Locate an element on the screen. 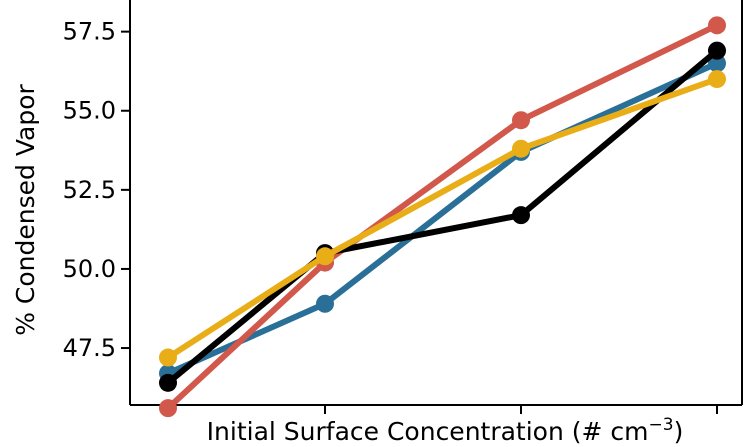  y-tick-label: 52.5 is located at coordinates (89, 190).